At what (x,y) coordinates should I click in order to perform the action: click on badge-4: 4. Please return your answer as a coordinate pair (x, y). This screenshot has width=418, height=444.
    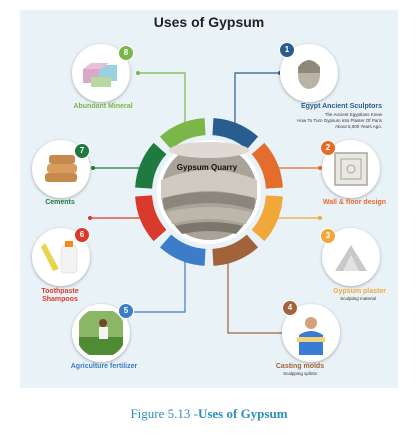
    Looking at the image, I should click on (290, 308).